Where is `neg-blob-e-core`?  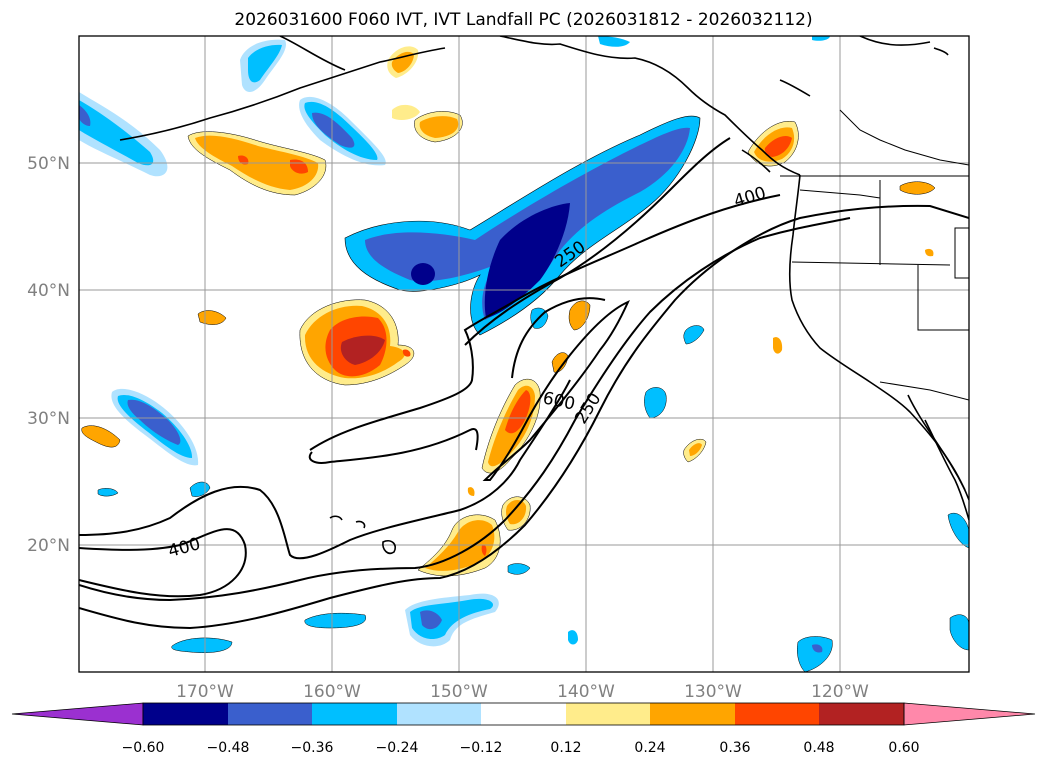
neg-blob-e-core is located at coordinates (431, 620).